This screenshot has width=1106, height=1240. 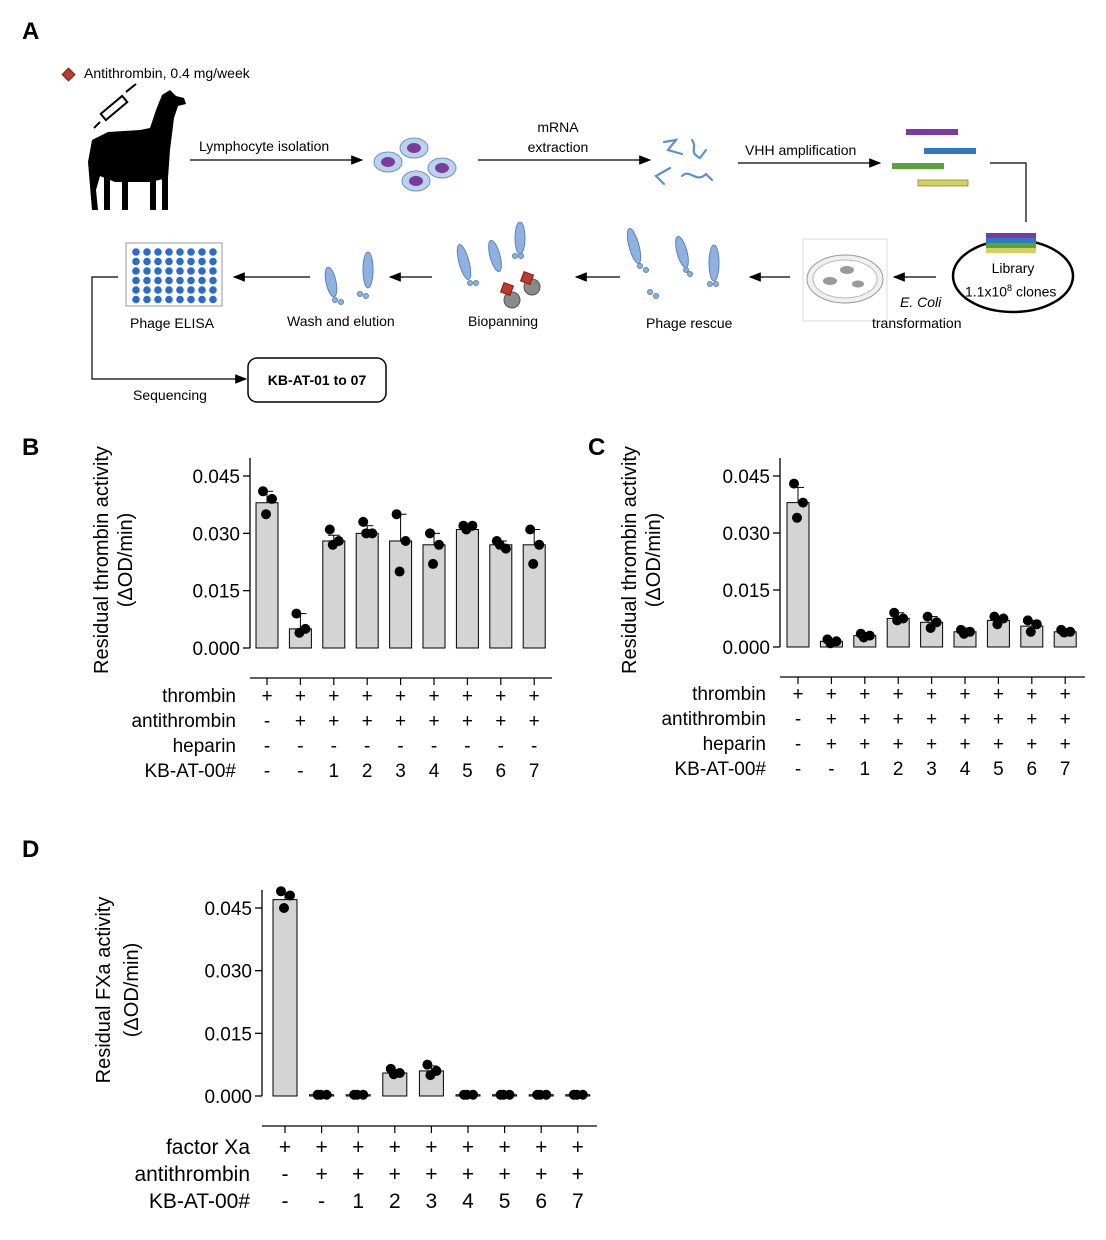 I want to click on ecoli-label: E. Coli, so click(x=921, y=302).